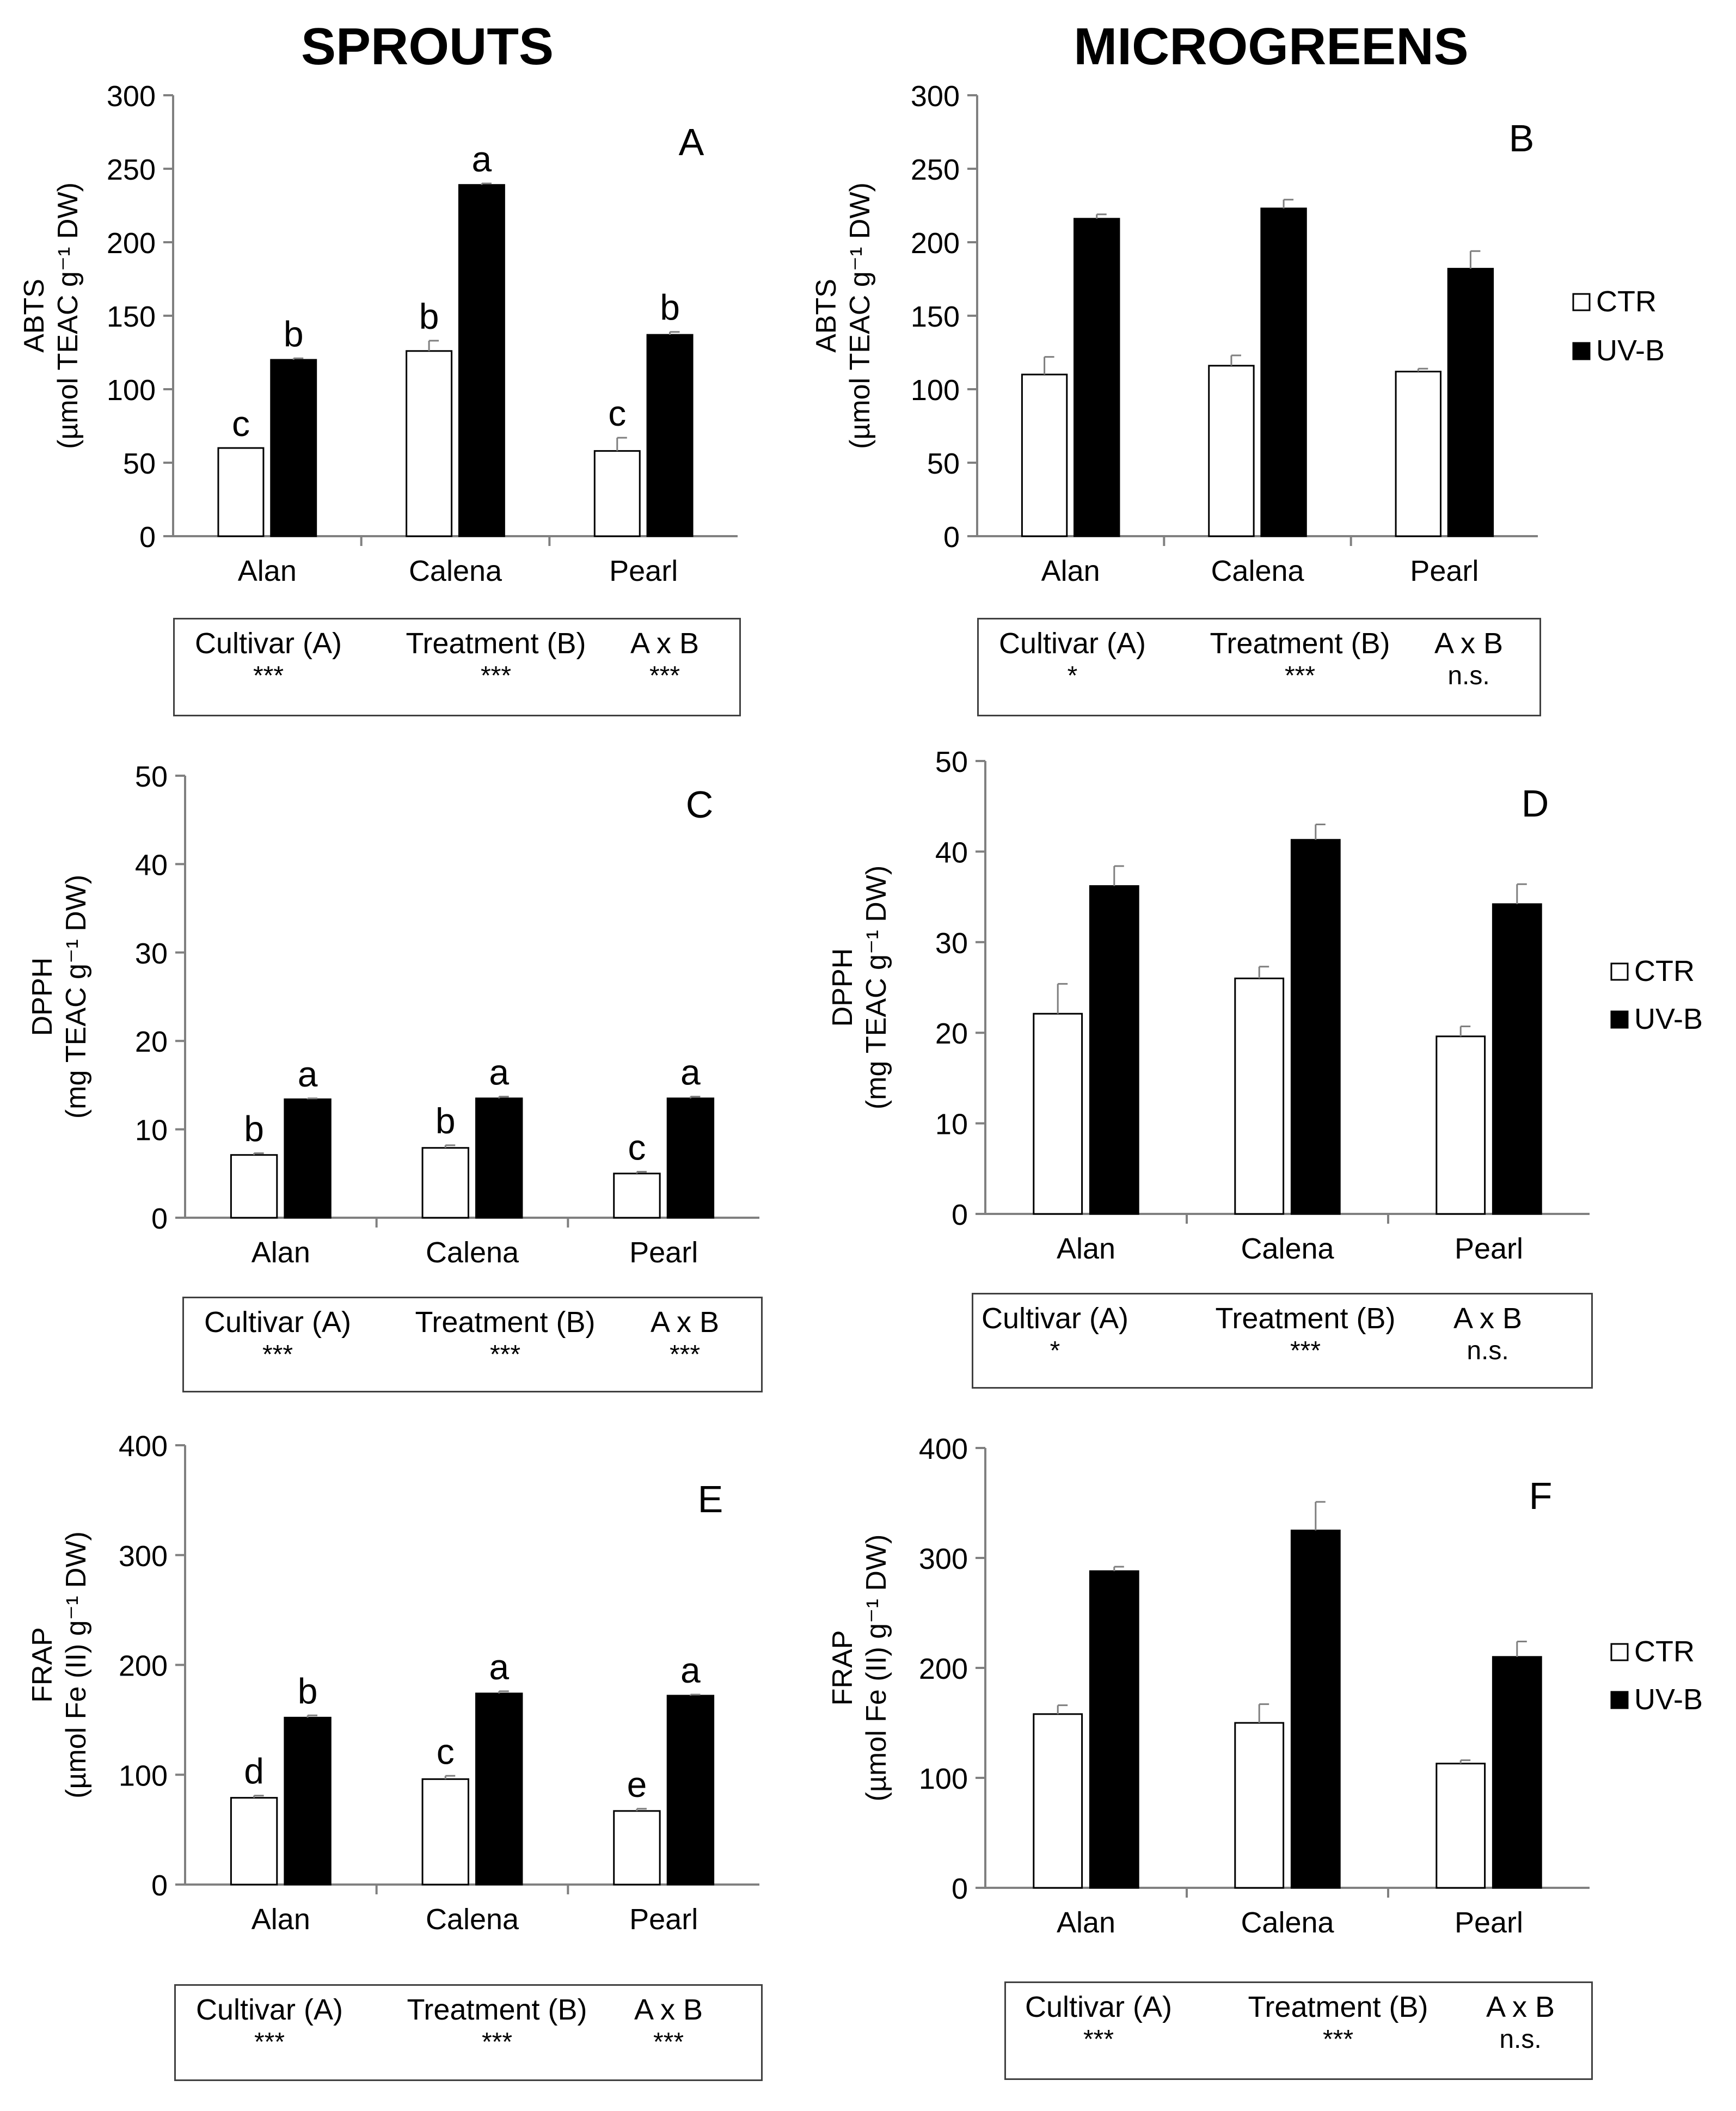  Describe the element at coordinates (34, 316) in the screenshot. I see `y-axis-label: ABTS` at that location.